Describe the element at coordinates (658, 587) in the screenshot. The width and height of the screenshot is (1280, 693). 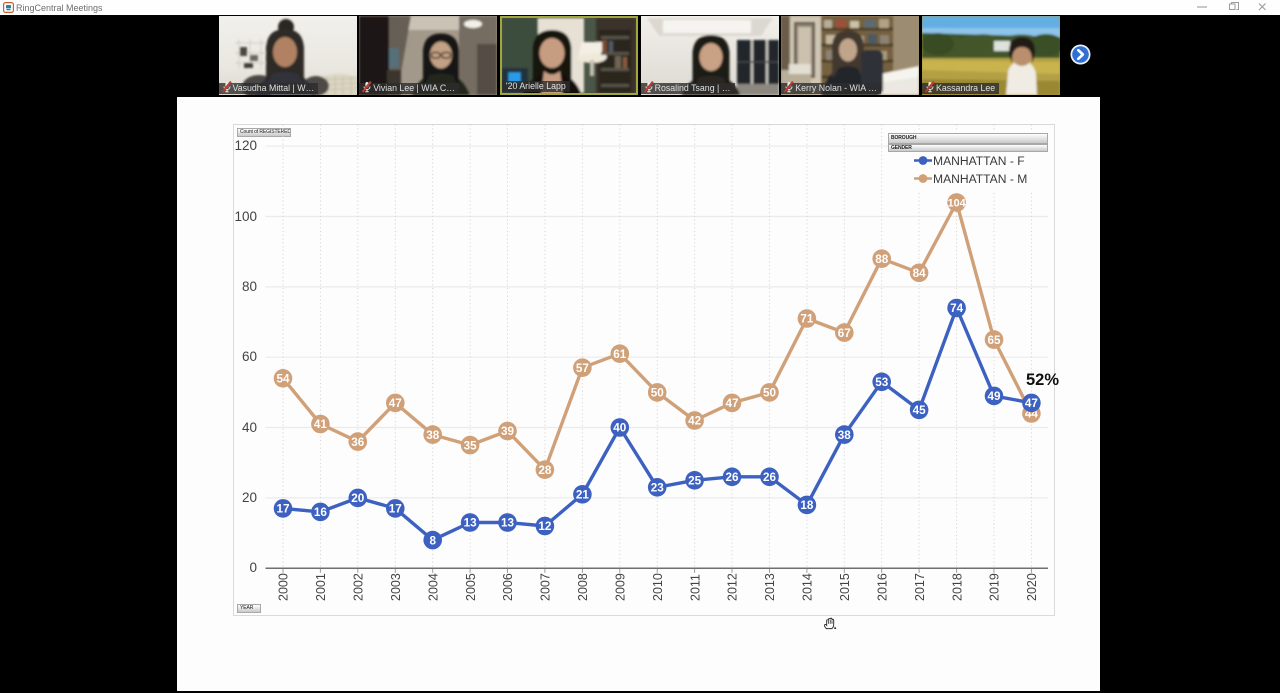
I see `svg-text: 2010` at that location.